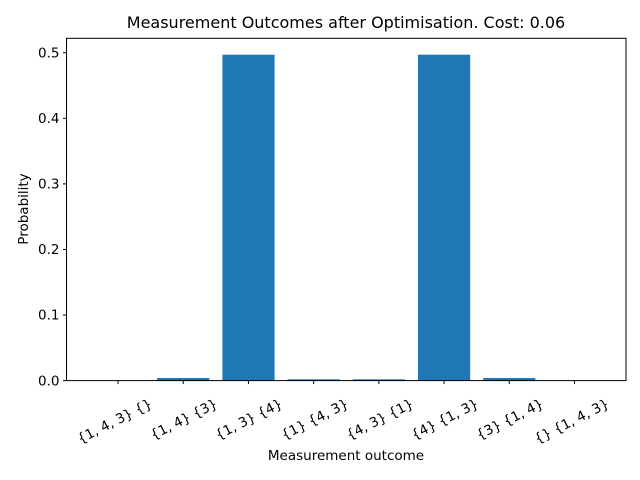 The width and height of the screenshot is (640, 480). I want to click on y-tick-label: 0.1, so click(48, 316).